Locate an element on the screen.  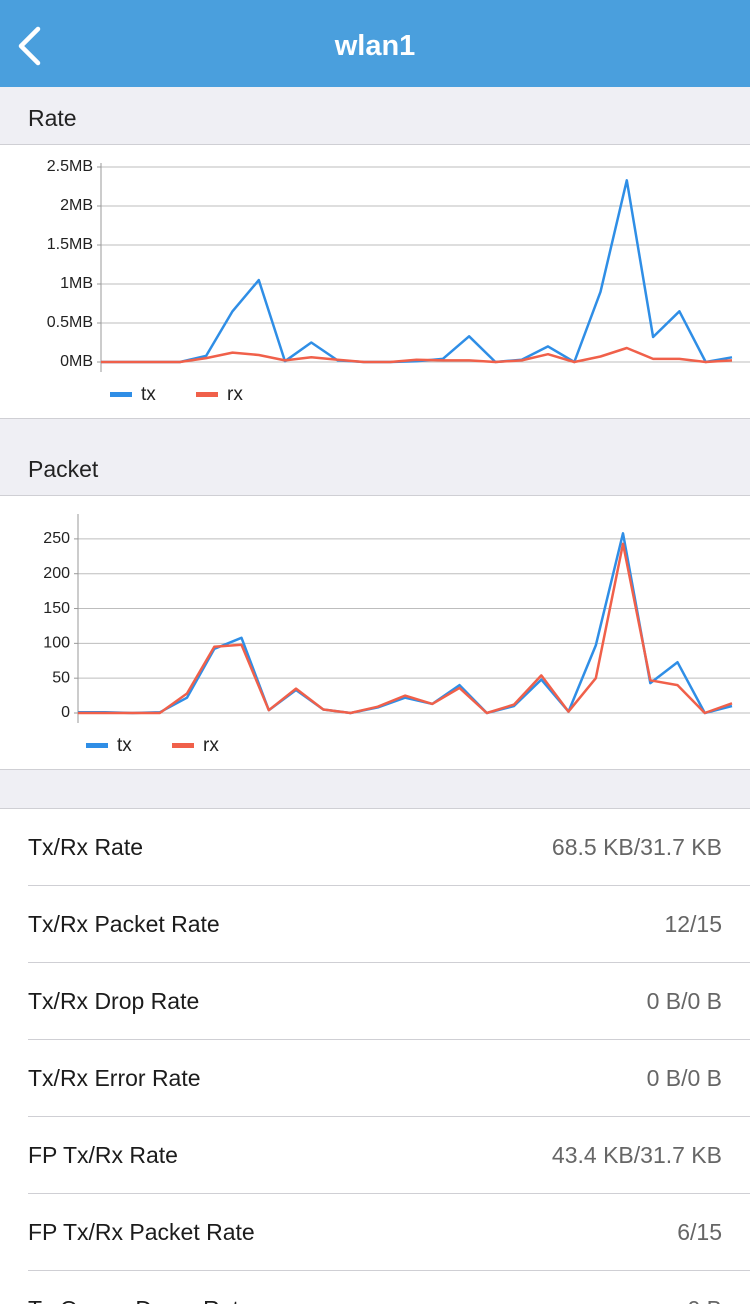
stat-label: Tx/Rx Rate is located at coordinates (86, 846).